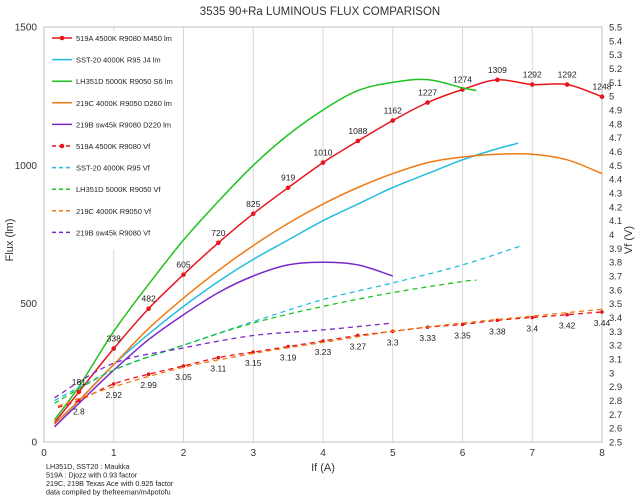 This screenshot has width=640, height=501. I want to click on data-label: 919, so click(288, 178).